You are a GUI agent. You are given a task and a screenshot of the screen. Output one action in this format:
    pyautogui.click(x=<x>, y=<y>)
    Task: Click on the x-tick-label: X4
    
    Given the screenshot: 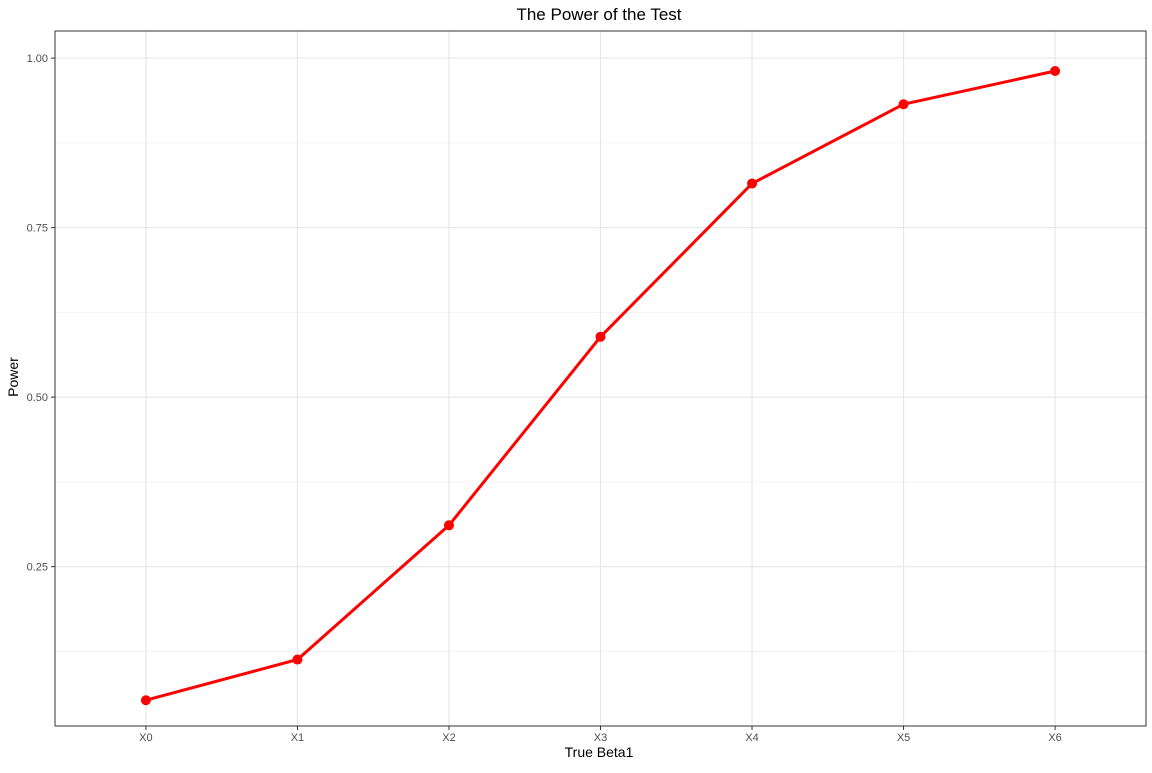 What is the action you would take?
    pyautogui.click(x=751, y=738)
    